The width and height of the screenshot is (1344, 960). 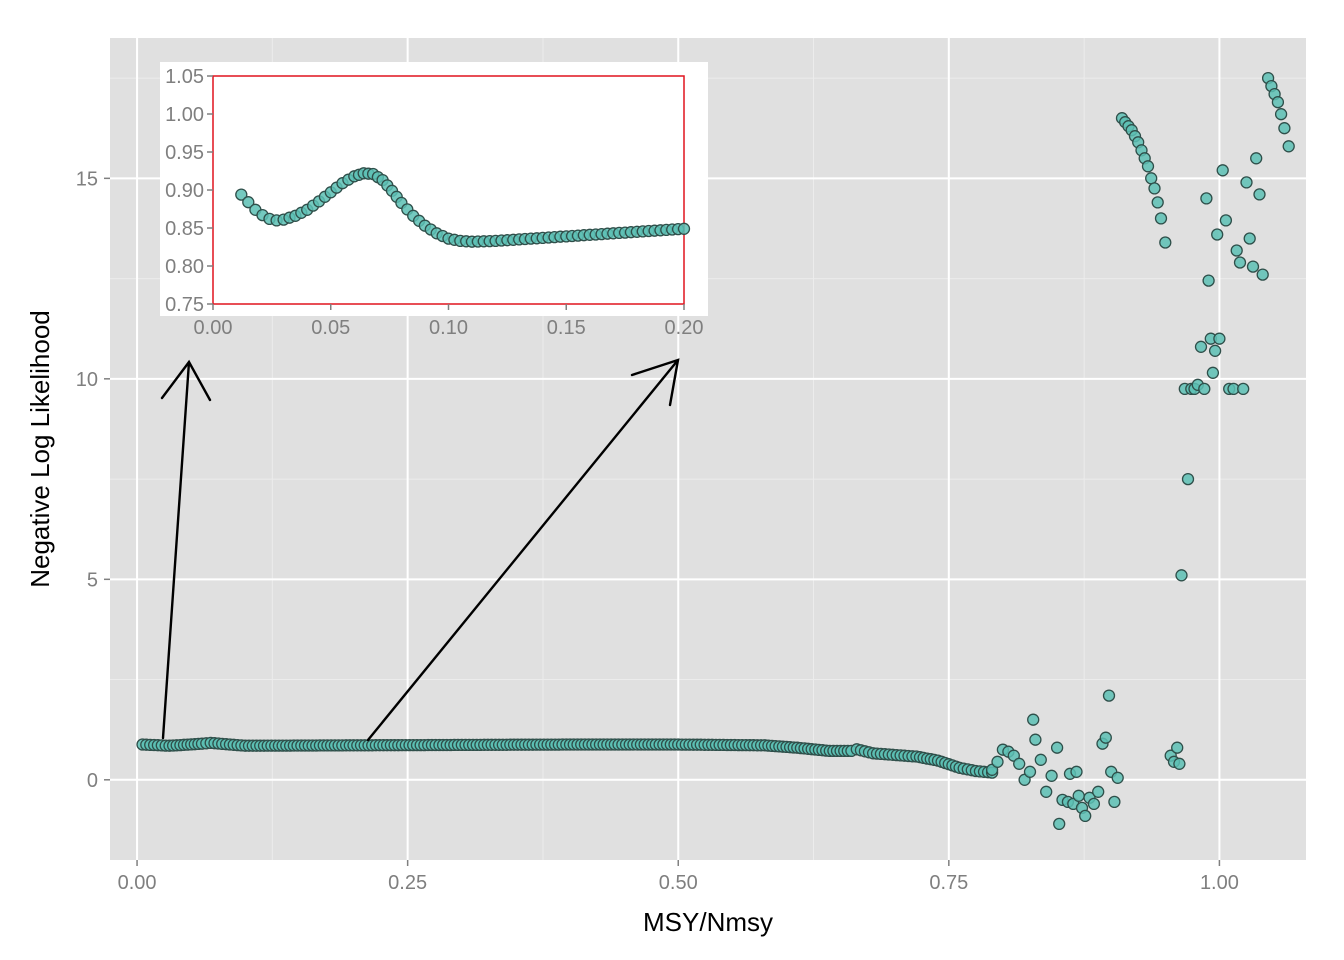 What do you see at coordinates (92, 781) in the screenshot?
I see `y-tick-label: 0` at bounding box center [92, 781].